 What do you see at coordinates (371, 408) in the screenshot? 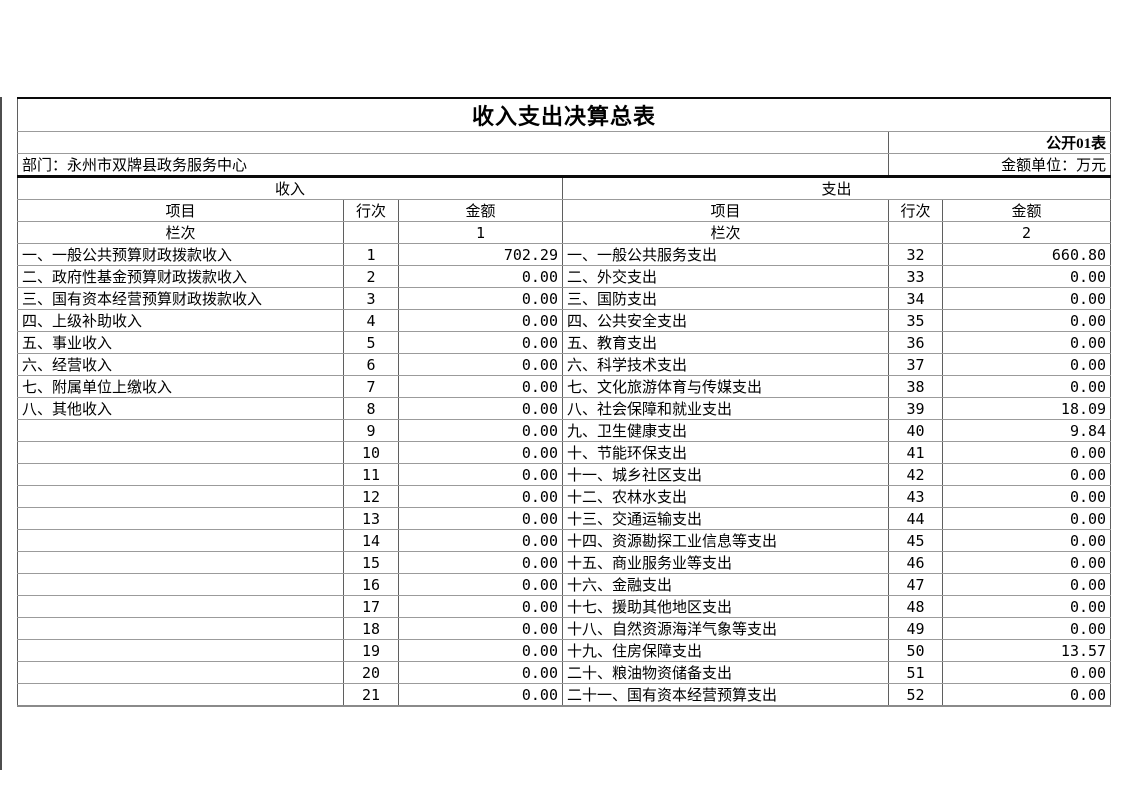
I see `income-line-cell: 8` at bounding box center [371, 408].